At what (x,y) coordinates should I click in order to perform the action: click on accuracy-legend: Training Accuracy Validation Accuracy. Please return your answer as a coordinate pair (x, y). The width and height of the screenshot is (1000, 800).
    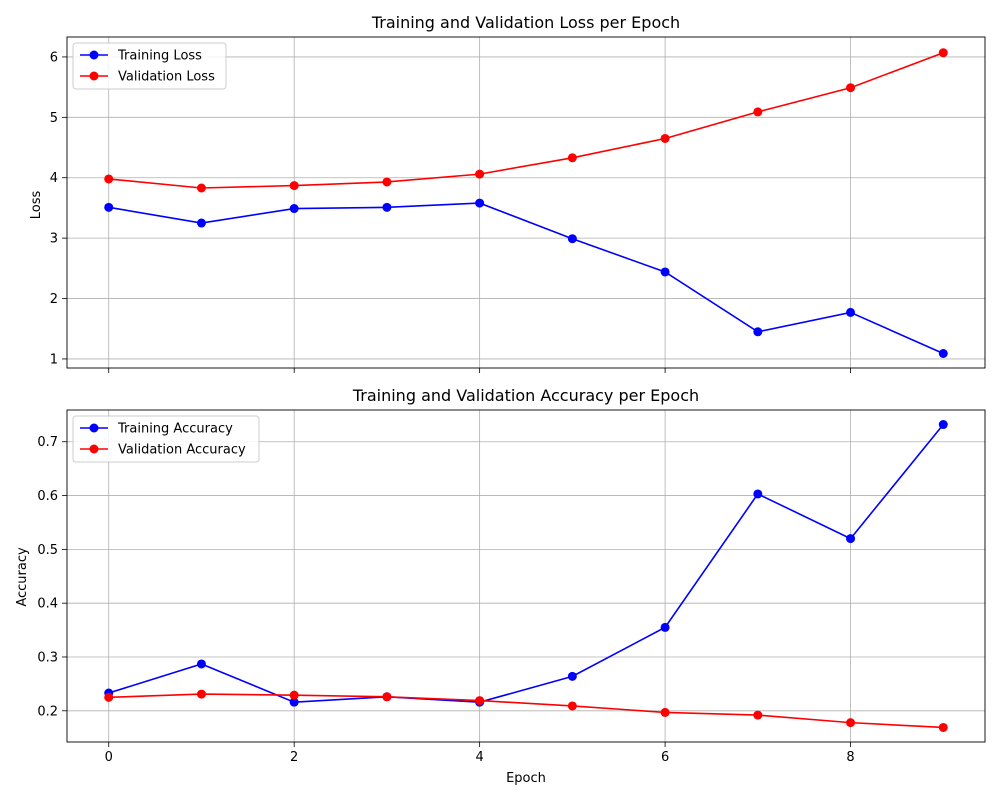
    Looking at the image, I should click on (166, 439).